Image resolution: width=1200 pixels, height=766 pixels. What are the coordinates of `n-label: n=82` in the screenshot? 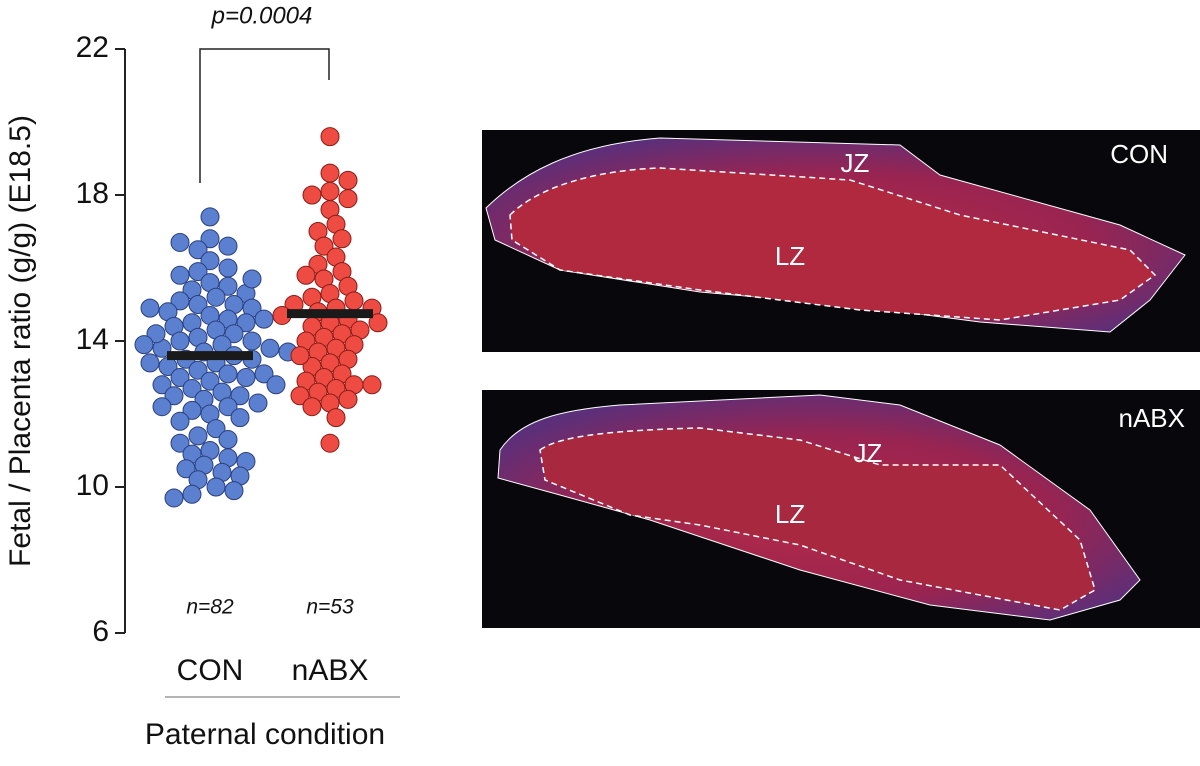 It's located at (210, 607).